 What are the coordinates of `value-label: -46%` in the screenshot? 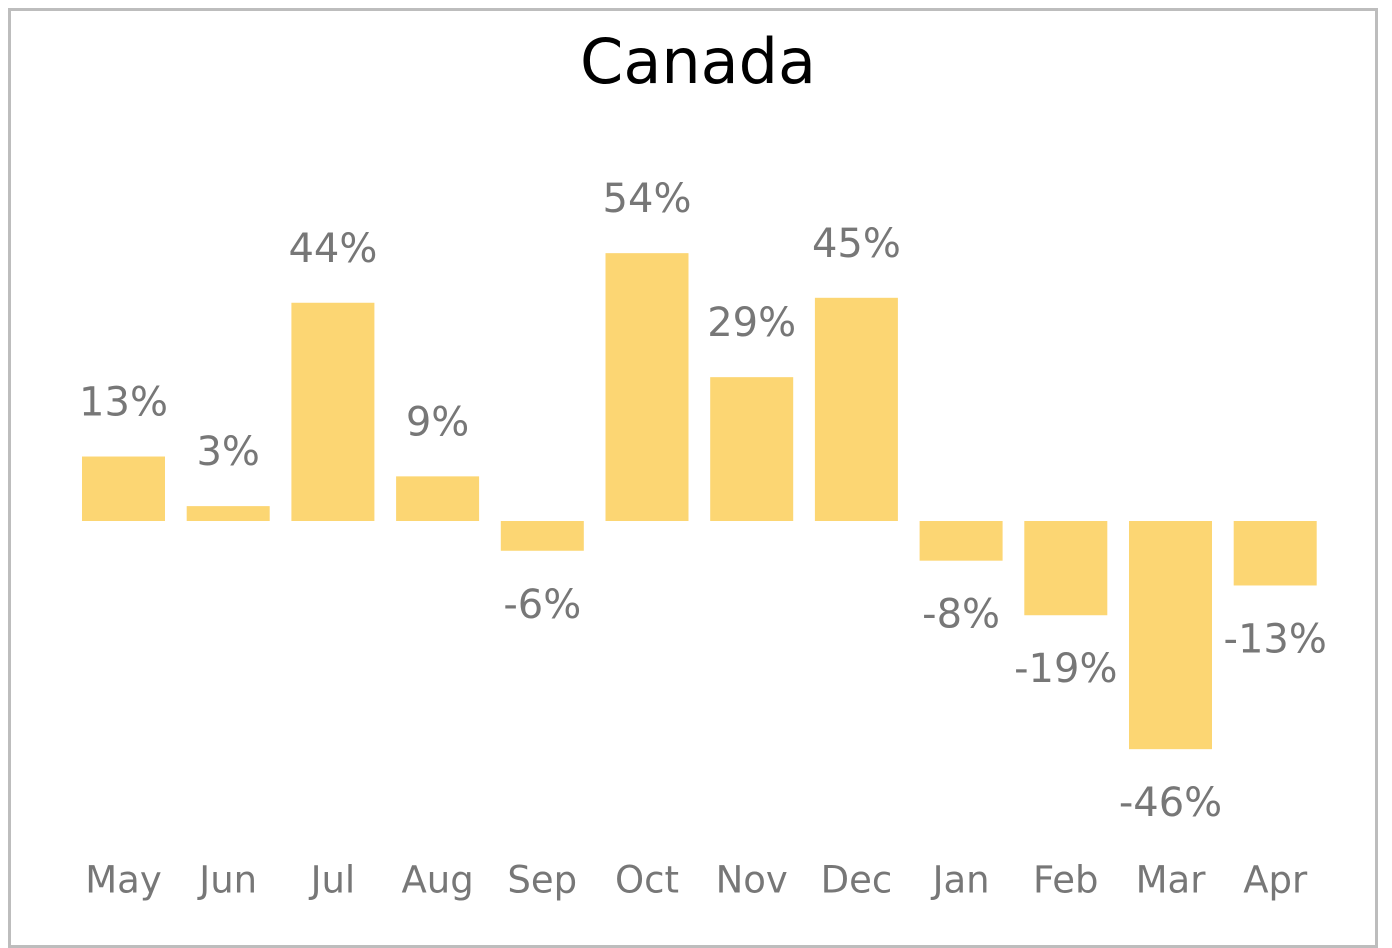 It's located at (1170, 803).